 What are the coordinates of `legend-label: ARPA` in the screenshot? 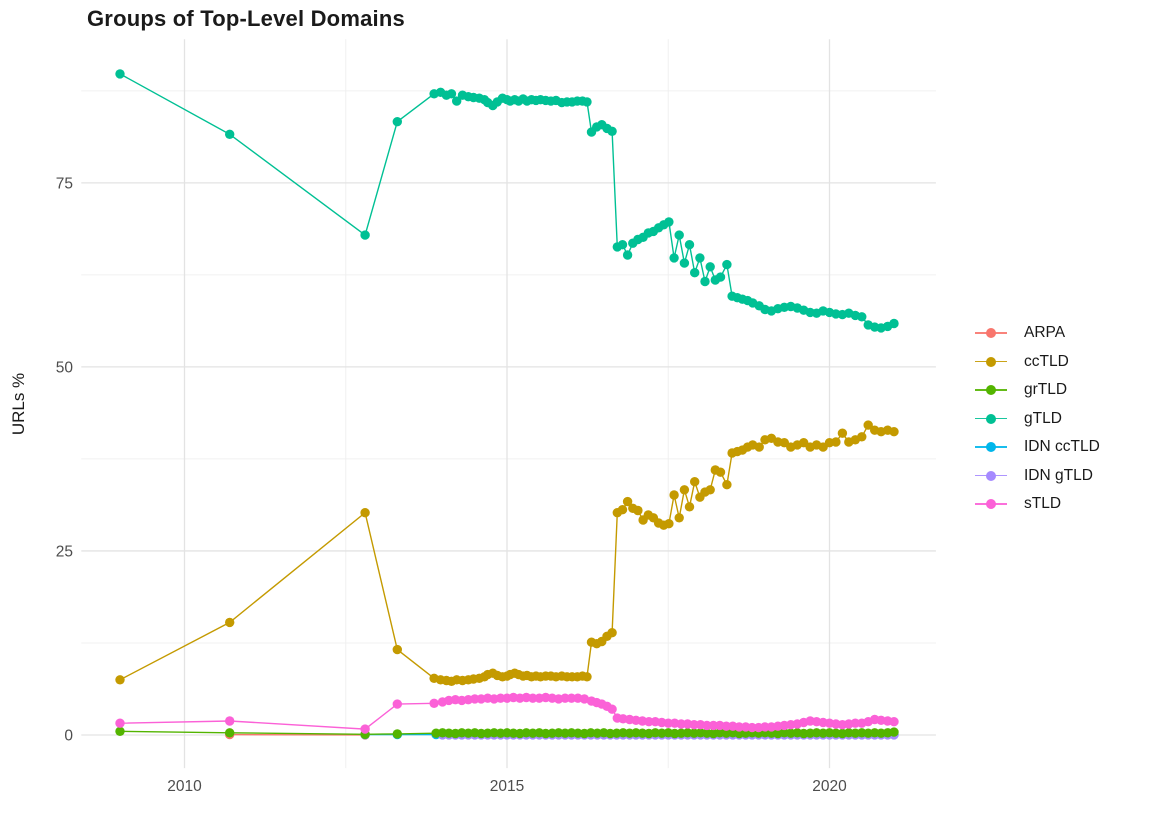 It's located at (1045, 333).